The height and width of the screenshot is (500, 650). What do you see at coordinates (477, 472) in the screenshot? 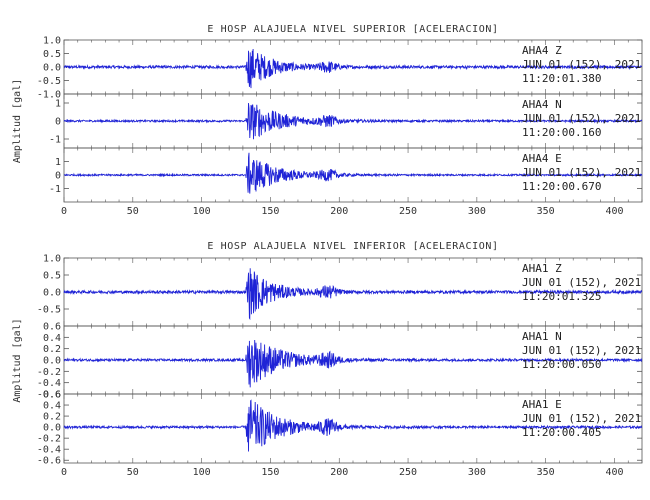
I see `x-tick-label-1-6: 300` at bounding box center [477, 472].